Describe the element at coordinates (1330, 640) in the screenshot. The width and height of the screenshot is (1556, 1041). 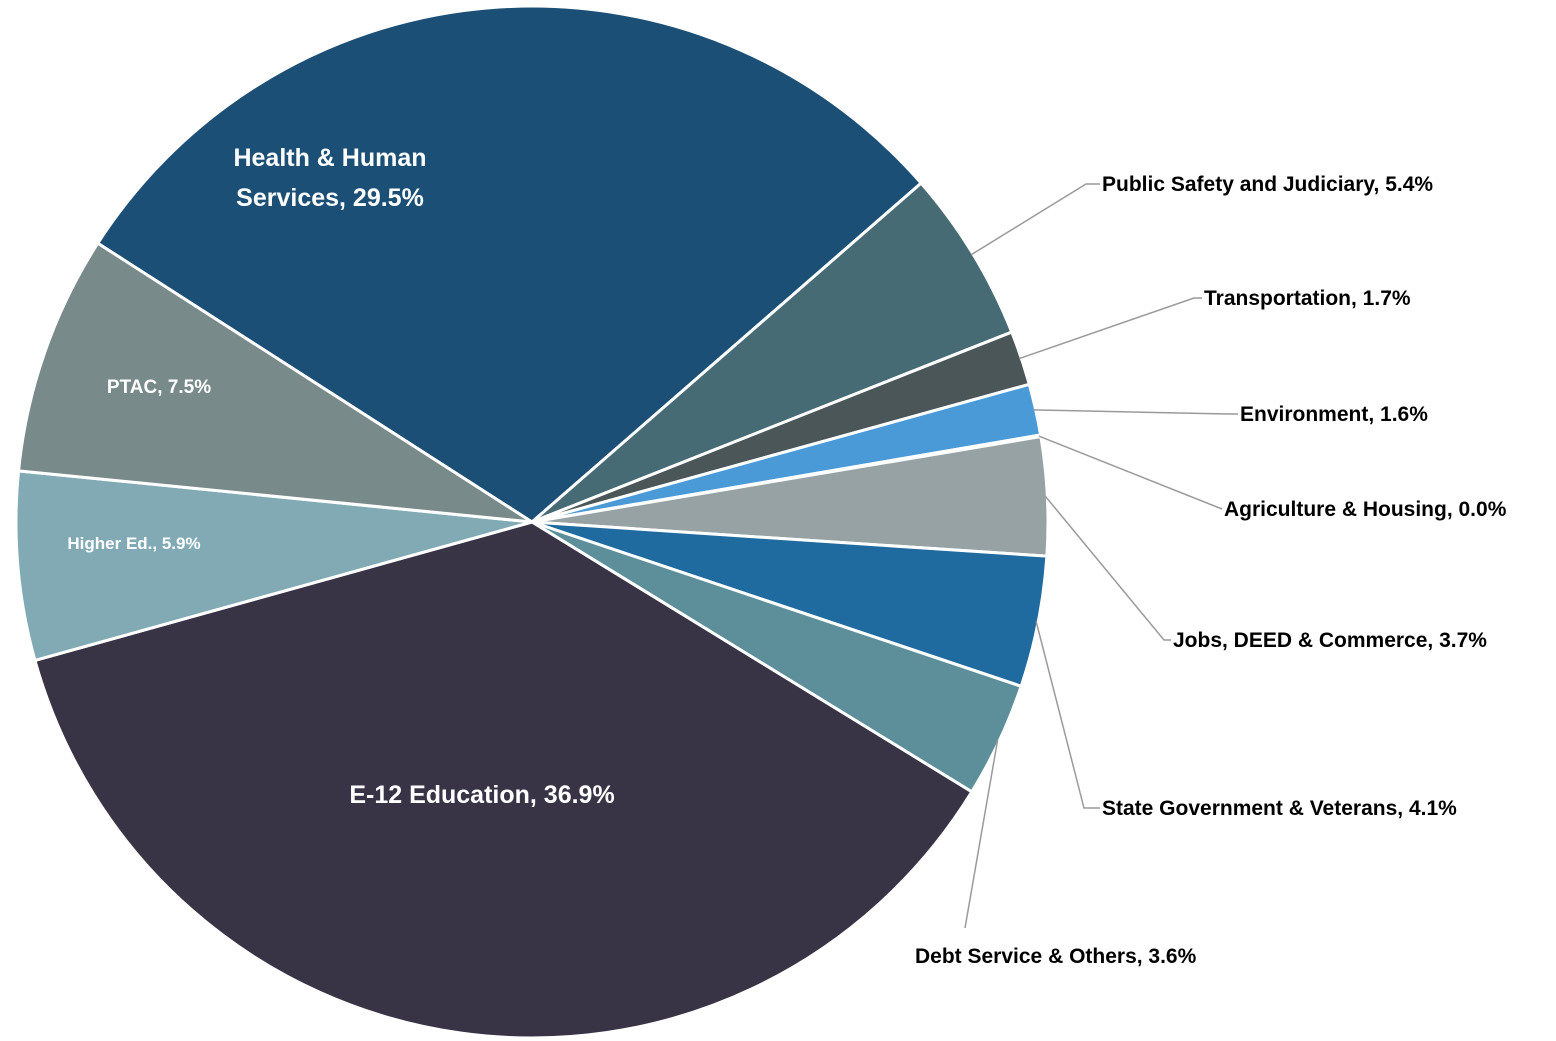
I see `data-label-jobs-deed-commerce: Jobs, DEED & Commerce, 3.7%` at that location.